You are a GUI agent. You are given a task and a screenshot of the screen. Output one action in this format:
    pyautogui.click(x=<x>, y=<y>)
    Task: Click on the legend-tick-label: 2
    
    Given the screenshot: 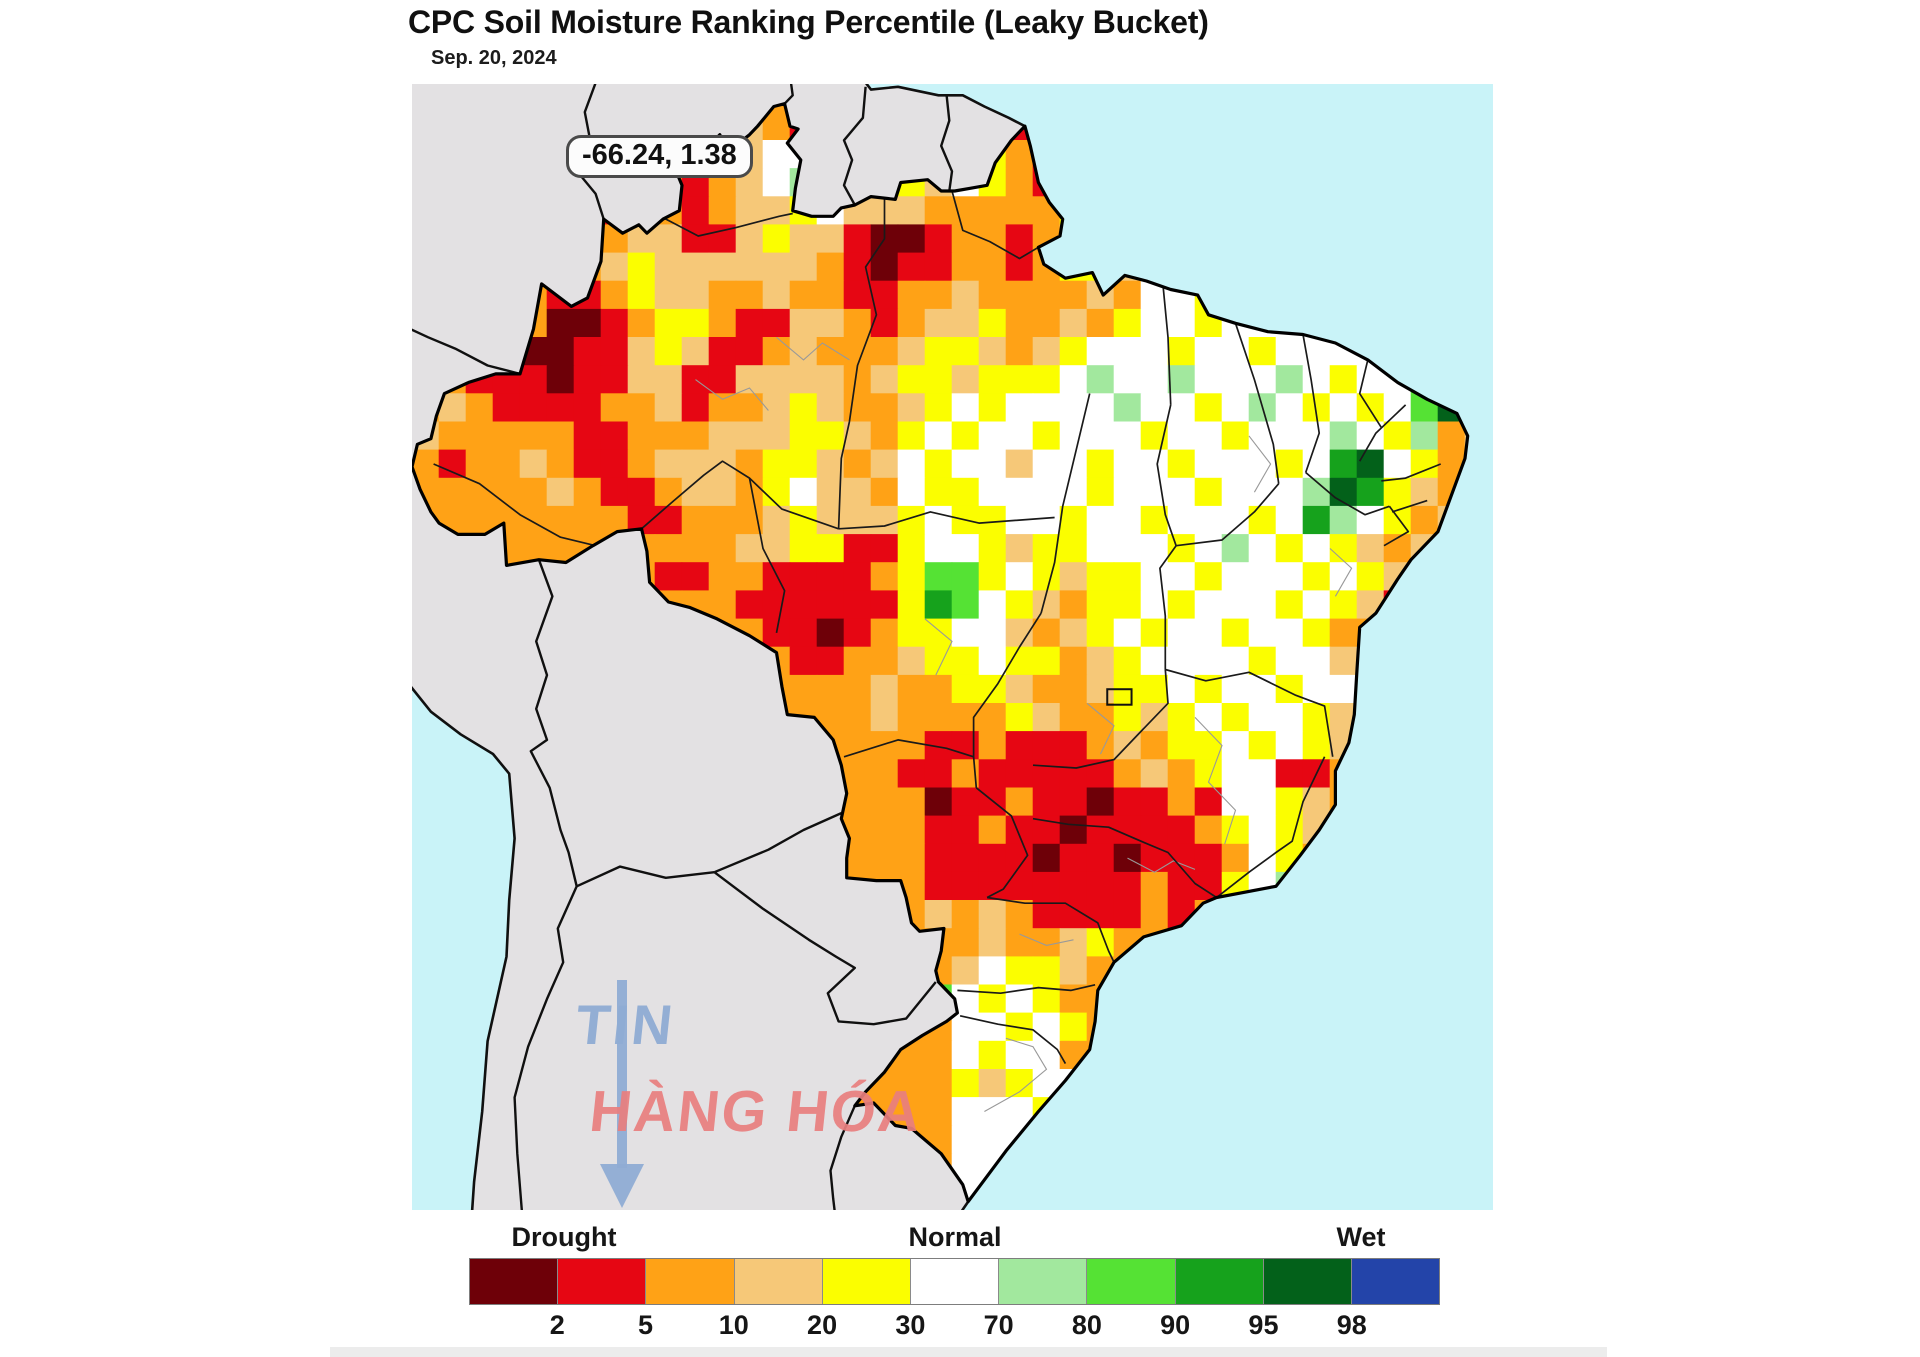 What is the action you would take?
    pyautogui.click(x=557, y=1325)
    